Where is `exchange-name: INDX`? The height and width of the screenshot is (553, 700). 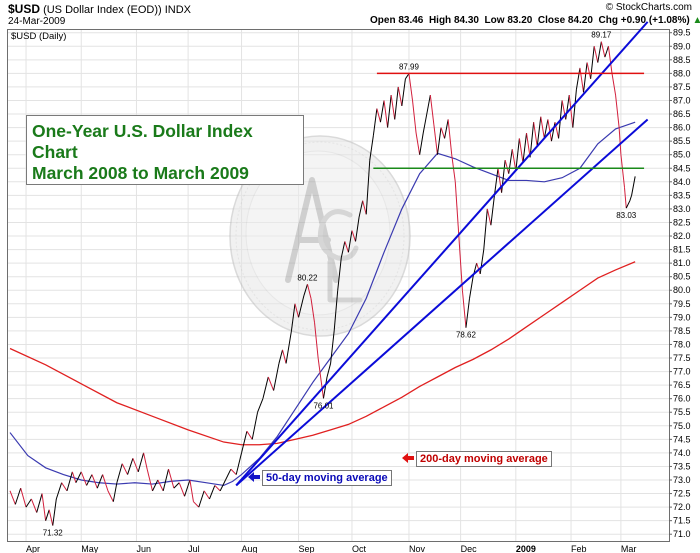
exchange-name: INDX is located at coordinates (177, 10).